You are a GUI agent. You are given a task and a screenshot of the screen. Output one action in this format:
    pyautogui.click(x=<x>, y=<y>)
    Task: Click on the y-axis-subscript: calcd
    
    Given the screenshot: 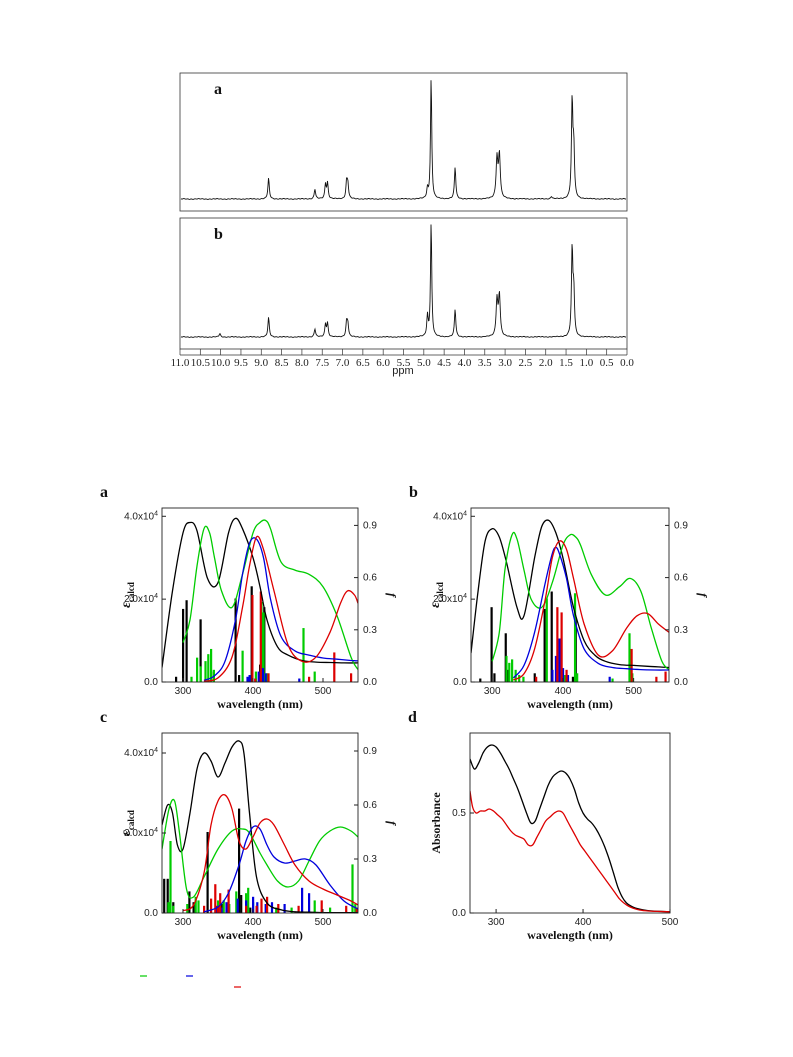 What is the action you would take?
    pyautogui.click(x=440, y=592)
    